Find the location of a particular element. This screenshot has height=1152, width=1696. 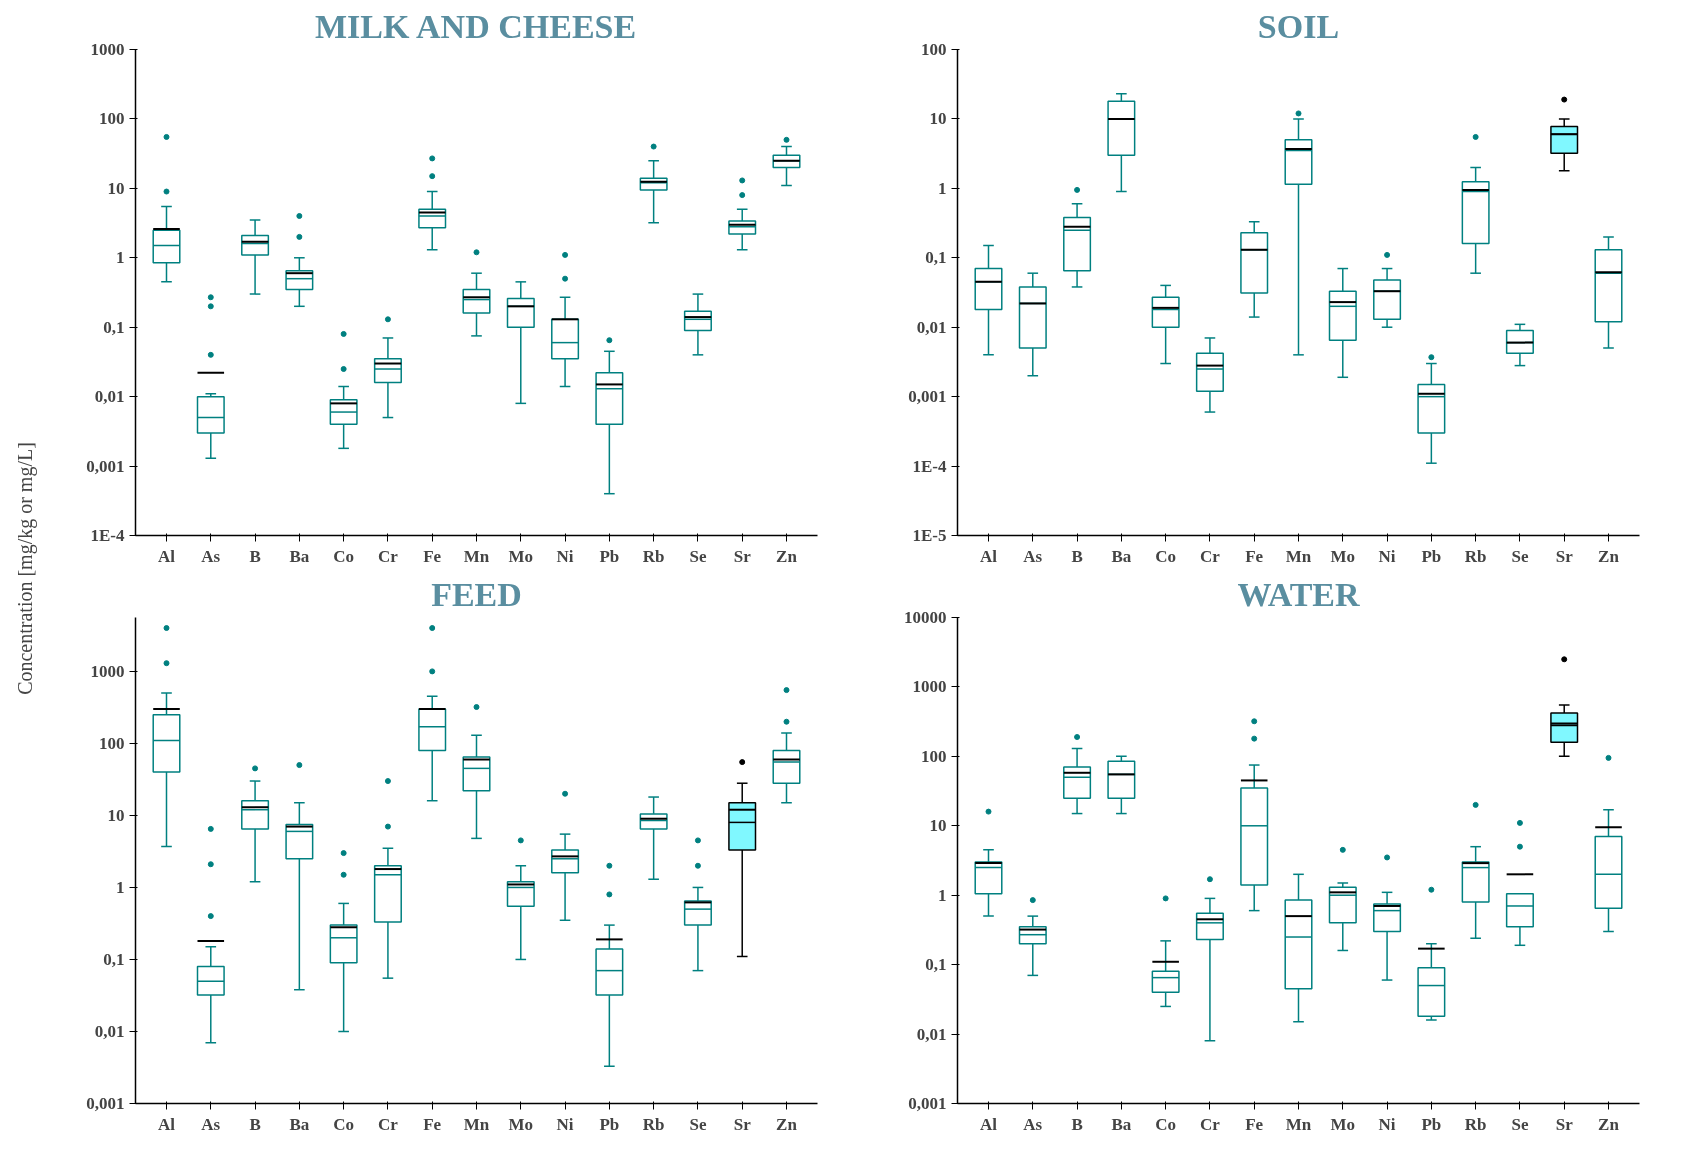

y-tick-label: 1E-5 is located at coordinates (929, 535).